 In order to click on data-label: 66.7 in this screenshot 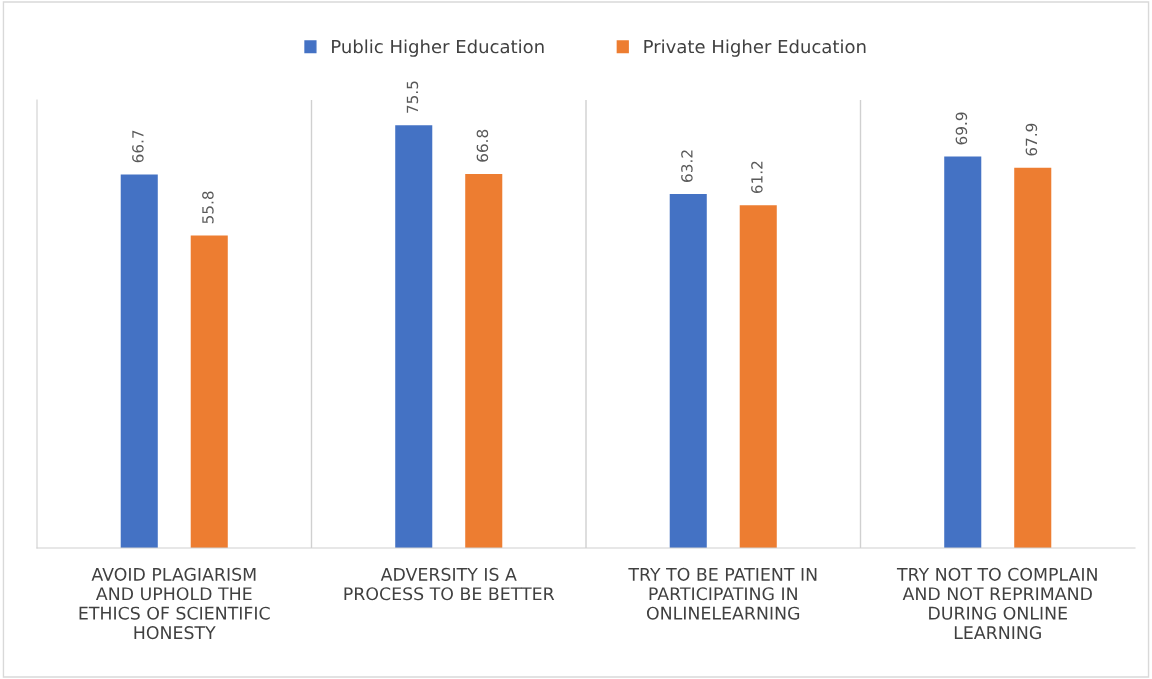, I will do `click(138, 146)`.